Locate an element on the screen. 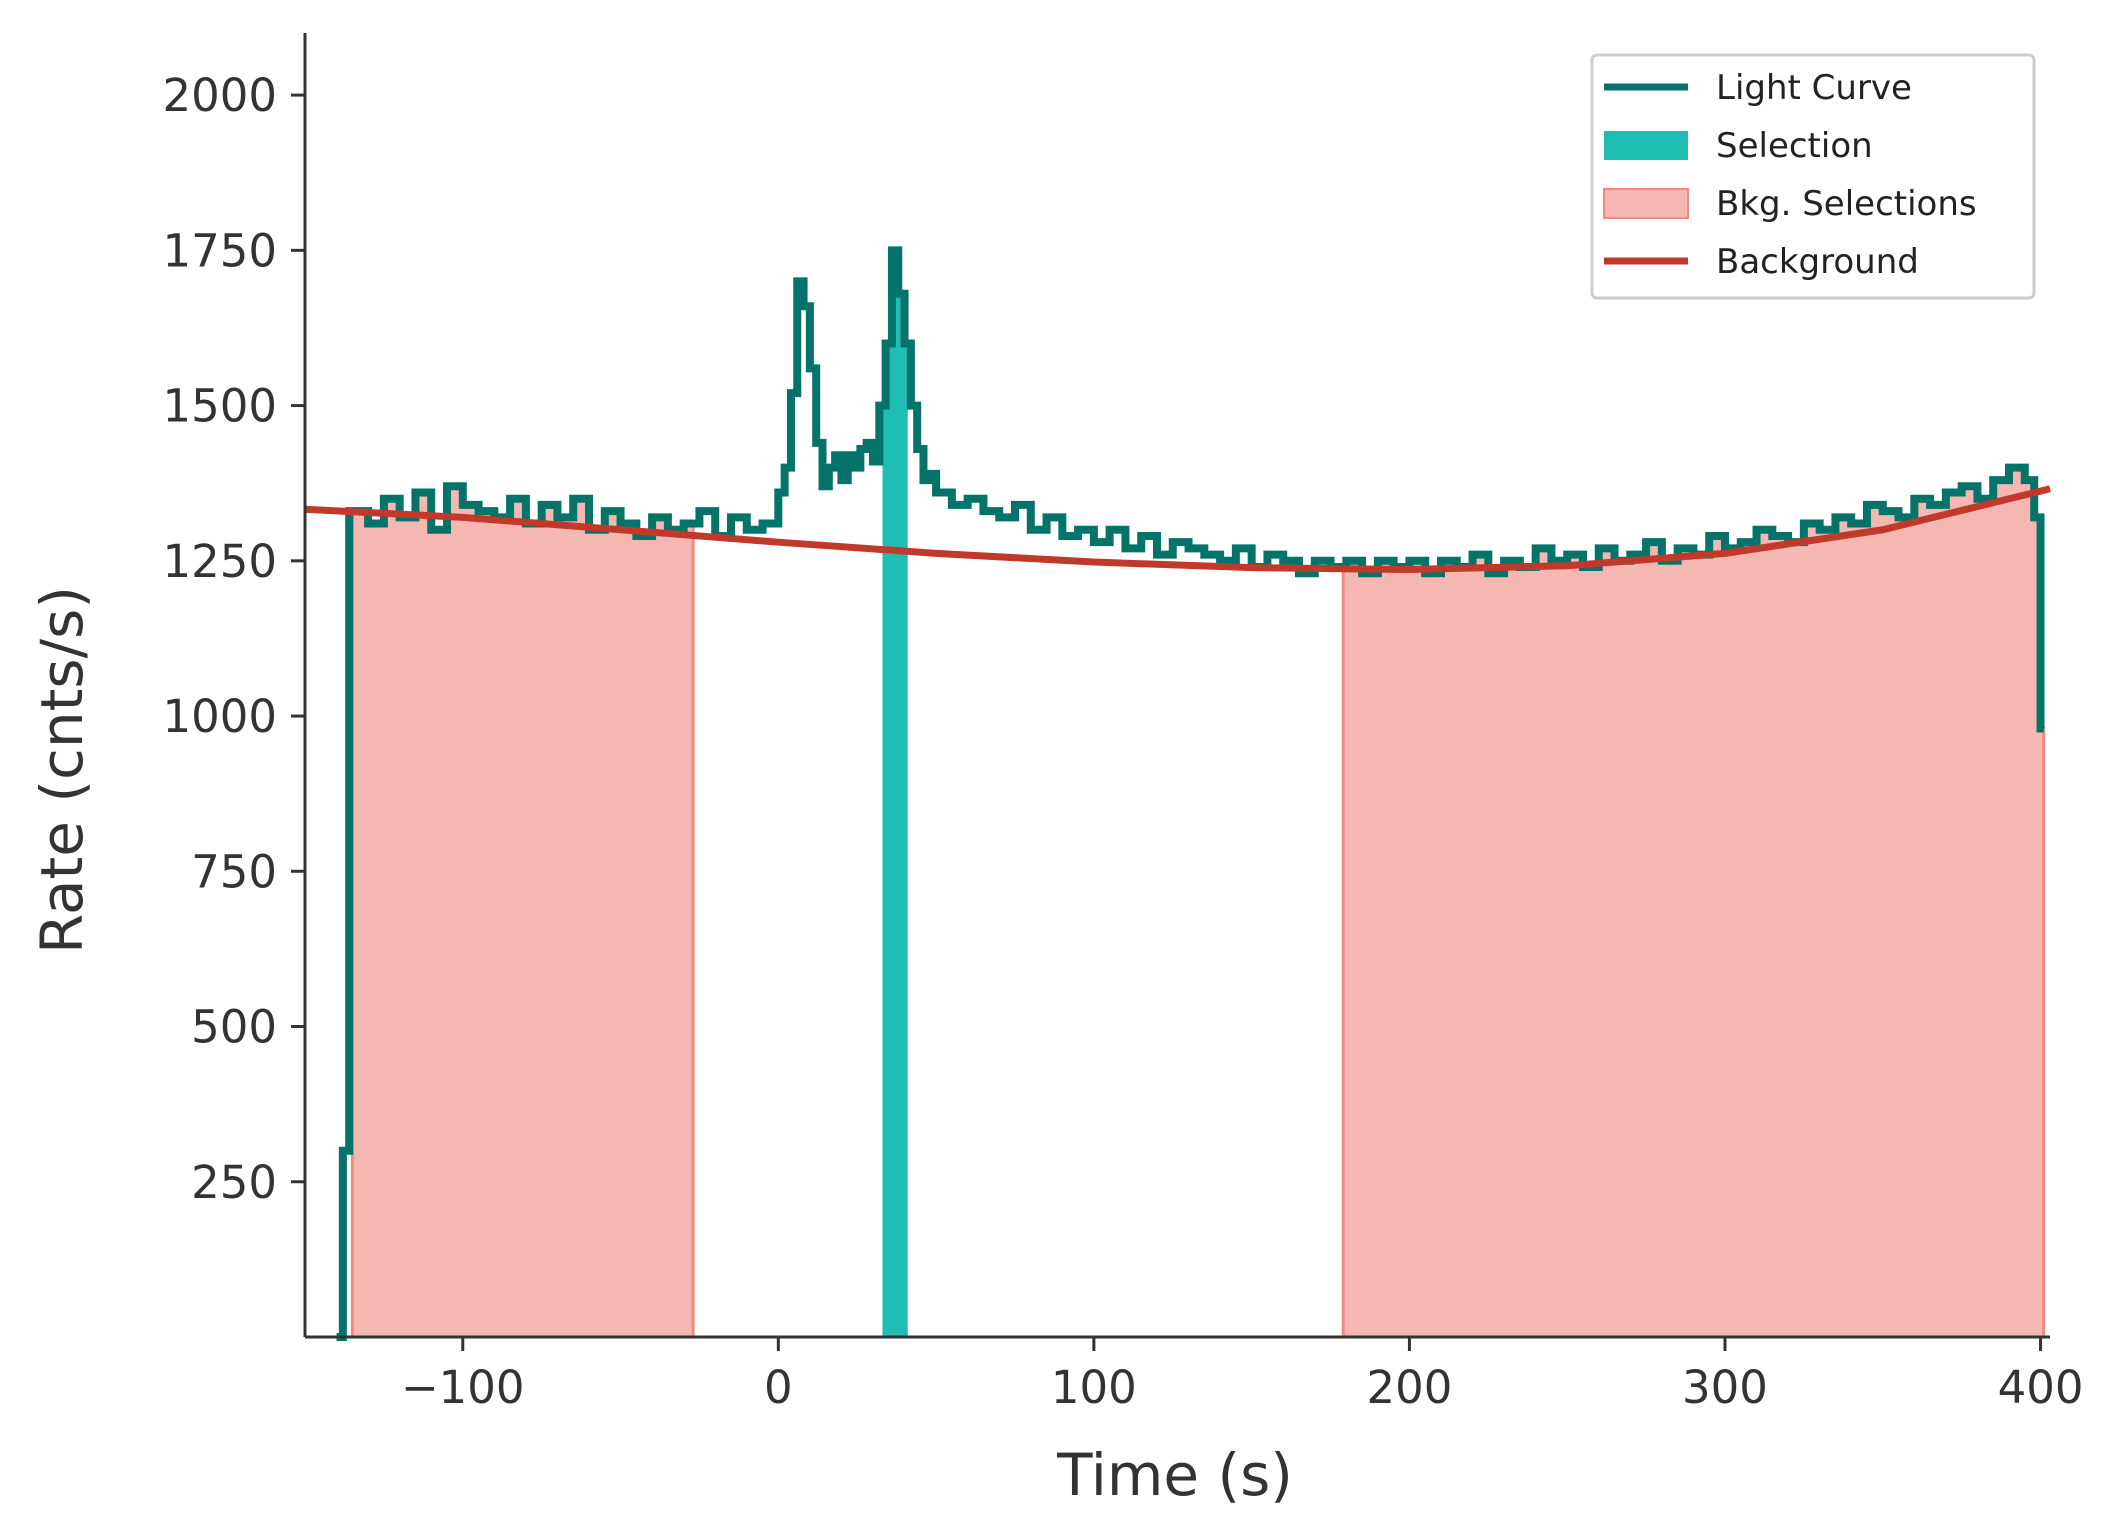 This screenshot has width=2117, height=1540. legend-box is located at coordinates (1813, 176).